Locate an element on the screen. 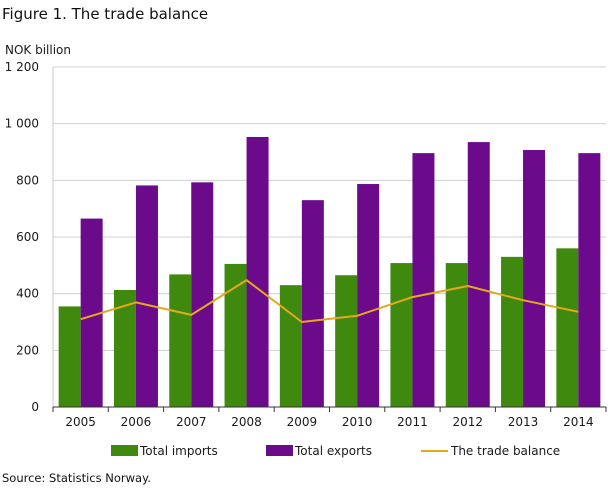 The height and width of the screenshot is (488, 608). balance-line is located at coordinates (329, 301).